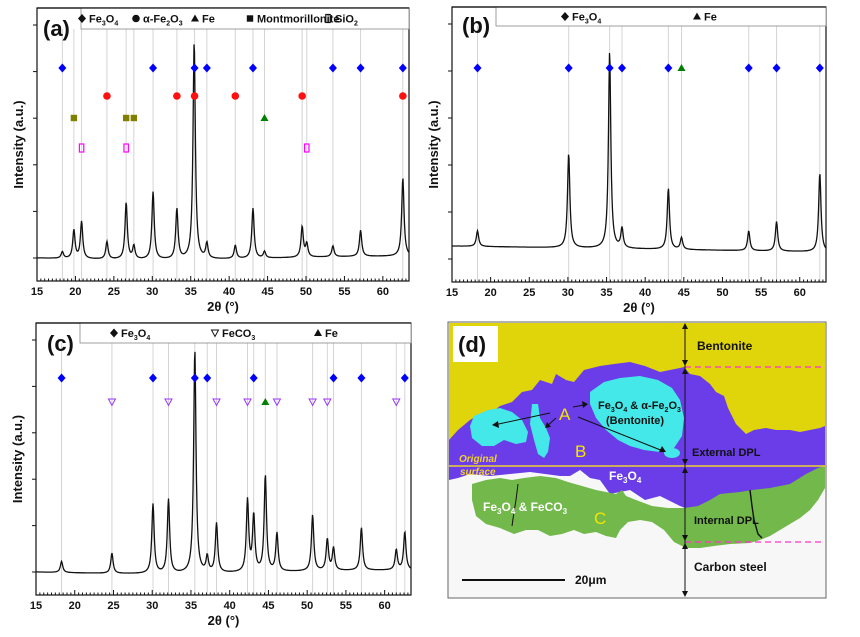  Describe the element at coordinates (525, 508) in the screenshot. I see `fe3o4-feco3-label: Fe3O4 & FeCO3` at that location.